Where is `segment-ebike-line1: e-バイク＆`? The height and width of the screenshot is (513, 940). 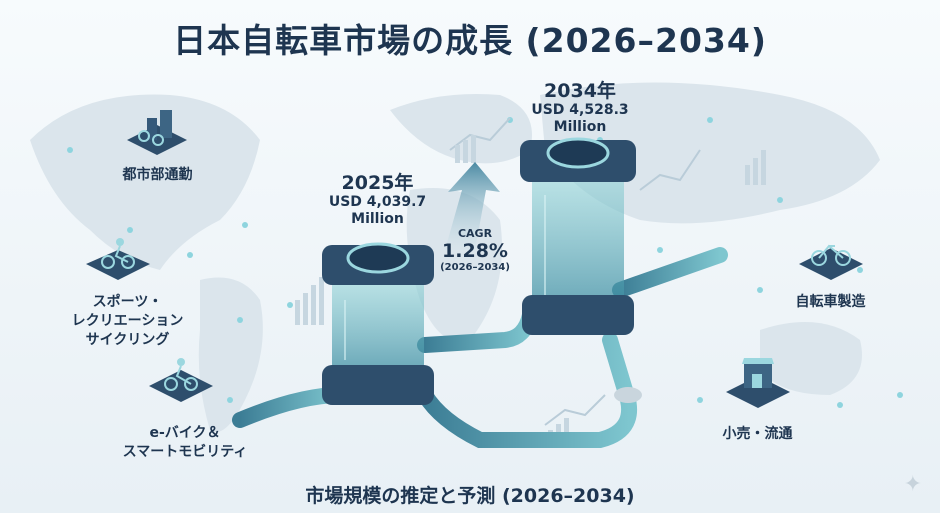
segment-ebike-line1: e-バイク＆ is located at coordinates (185, 433).